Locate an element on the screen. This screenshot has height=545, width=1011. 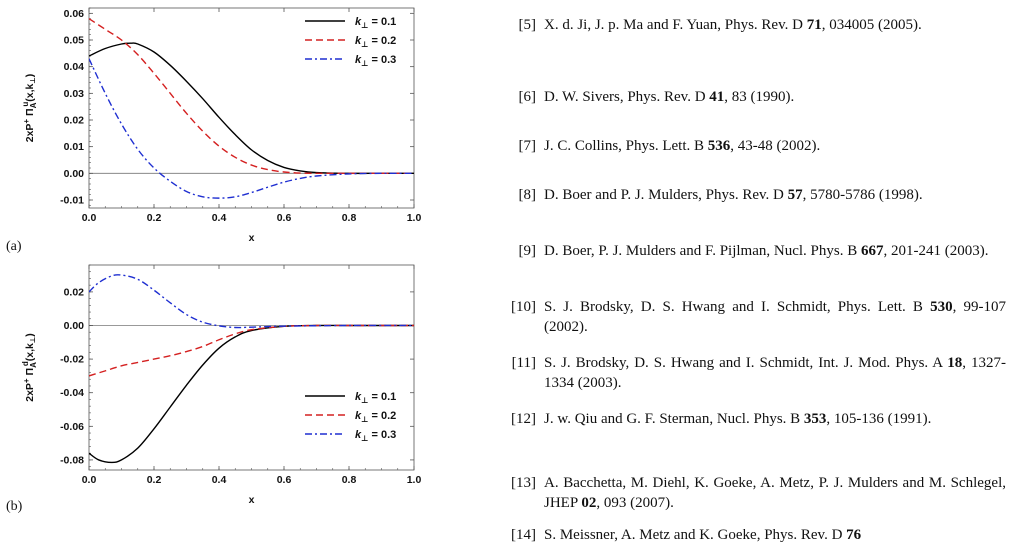
reference-number: [8] is located at coordinates (527, 195).